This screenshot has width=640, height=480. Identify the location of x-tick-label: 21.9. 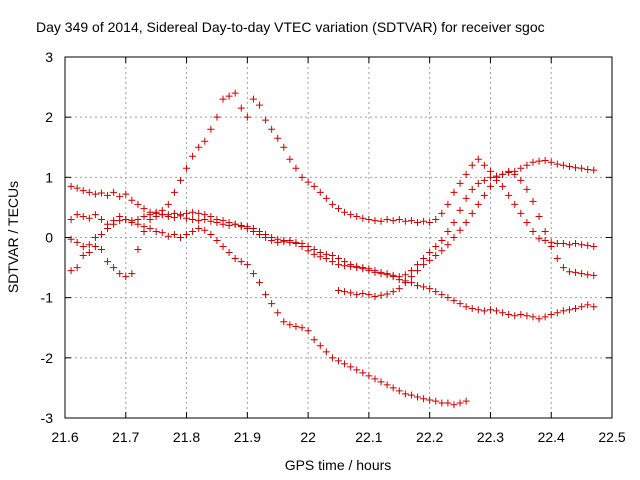
(247, 437).